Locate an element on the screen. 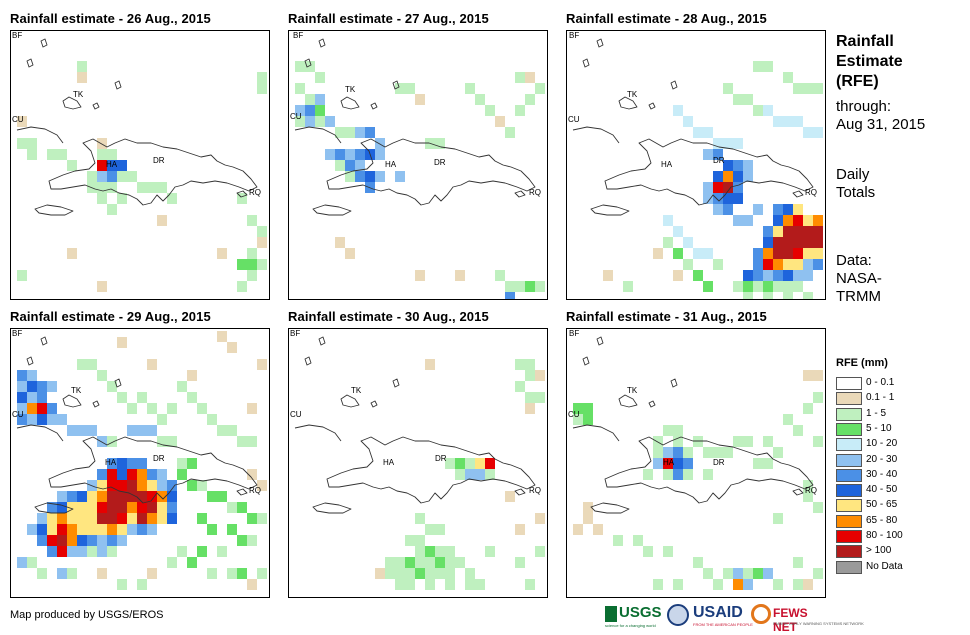  island-outline is located at coordinates (415, 425).